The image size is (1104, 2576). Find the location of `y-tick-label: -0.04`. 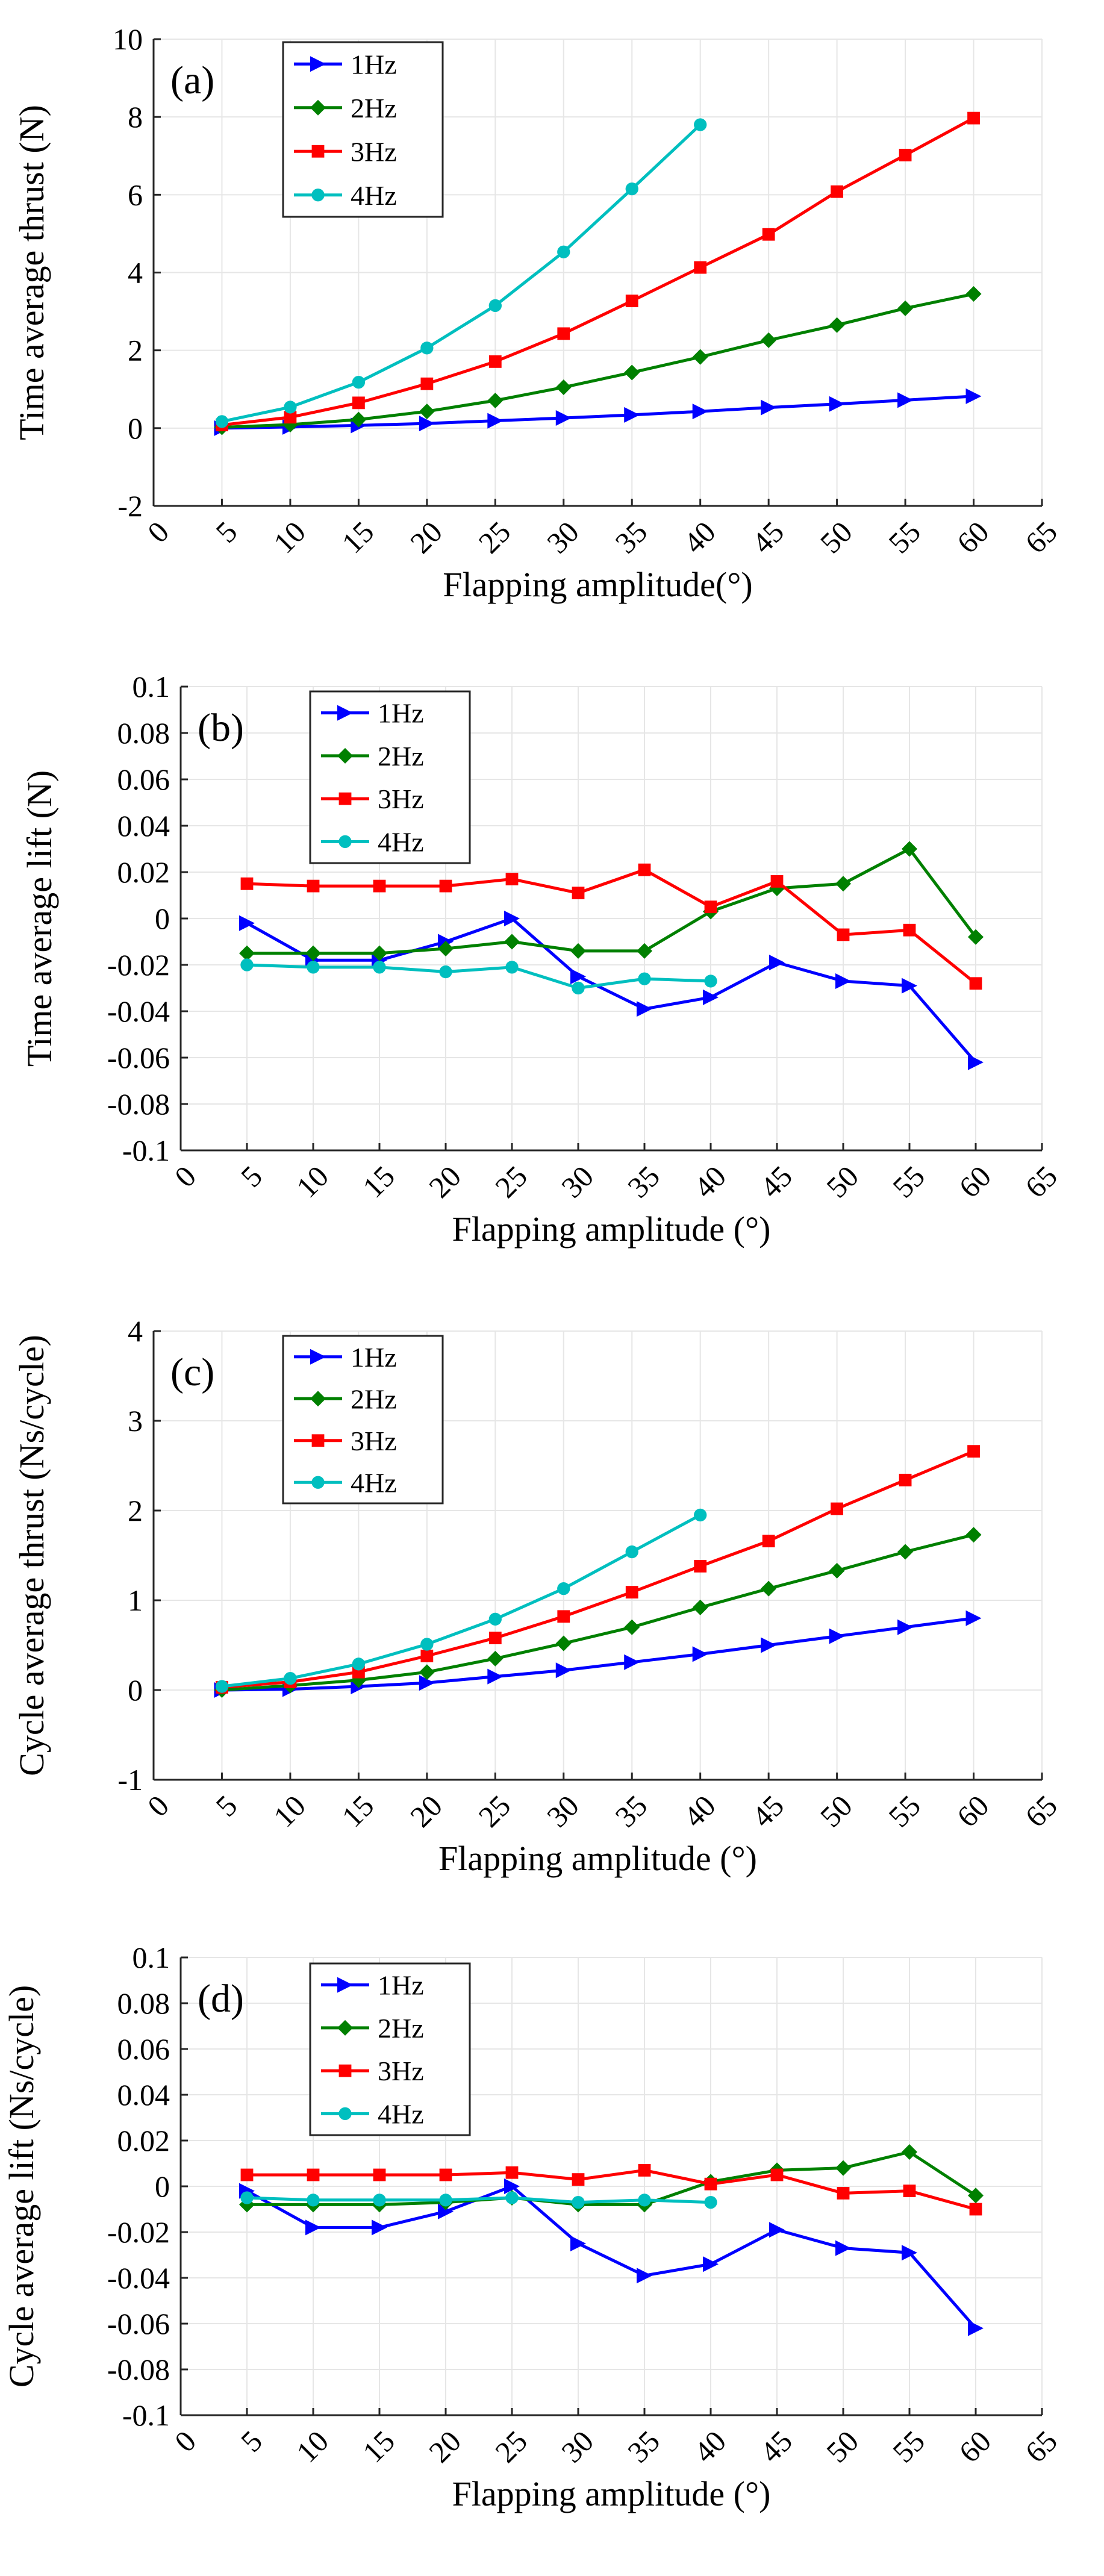

y-tick-label: -0.04 is located at coordinates (138, 1011).